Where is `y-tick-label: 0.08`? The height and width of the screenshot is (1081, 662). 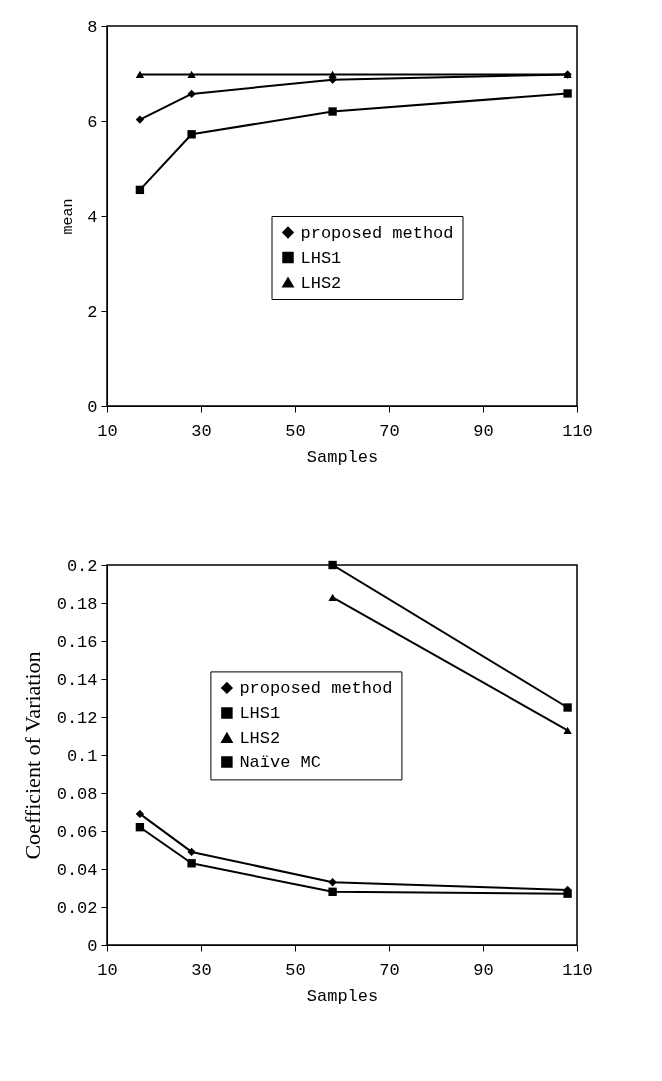
y-tick-label: 0.08 is located at coordinates (77, 794).